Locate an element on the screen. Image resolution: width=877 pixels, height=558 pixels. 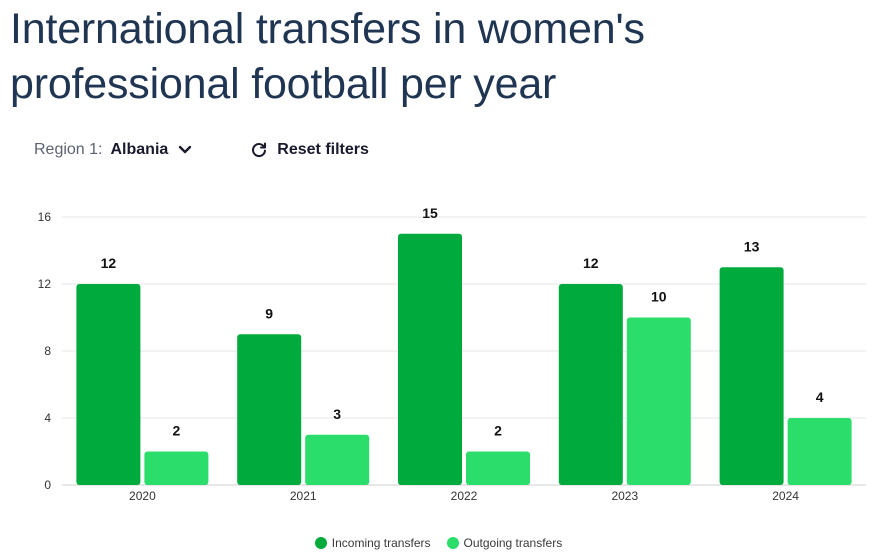
legend-item-outgoing: Outgoing transfers is located at coordinates (504, 543).